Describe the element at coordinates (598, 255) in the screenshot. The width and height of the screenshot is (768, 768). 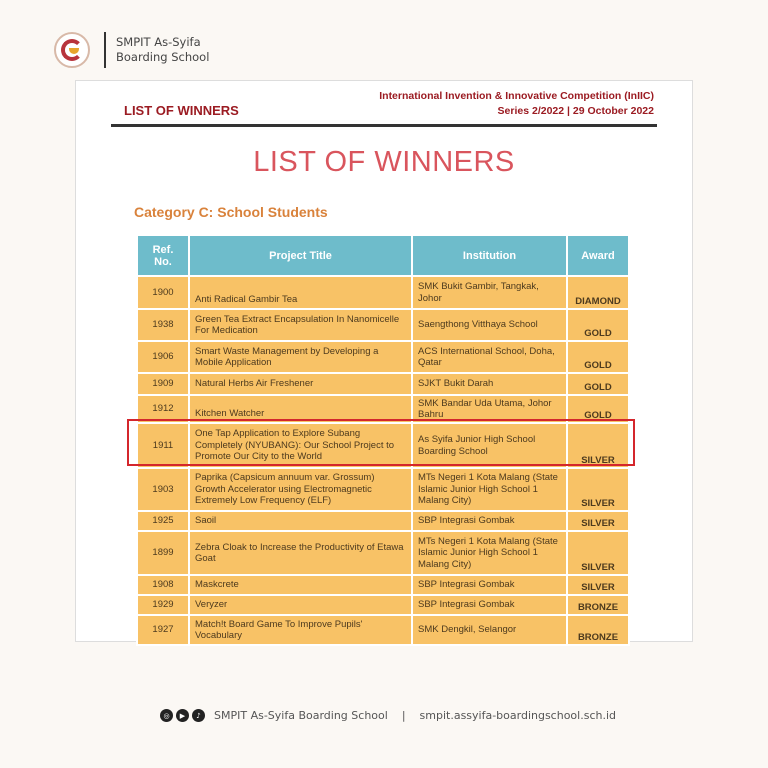
I see `col-award: Award` at that location.